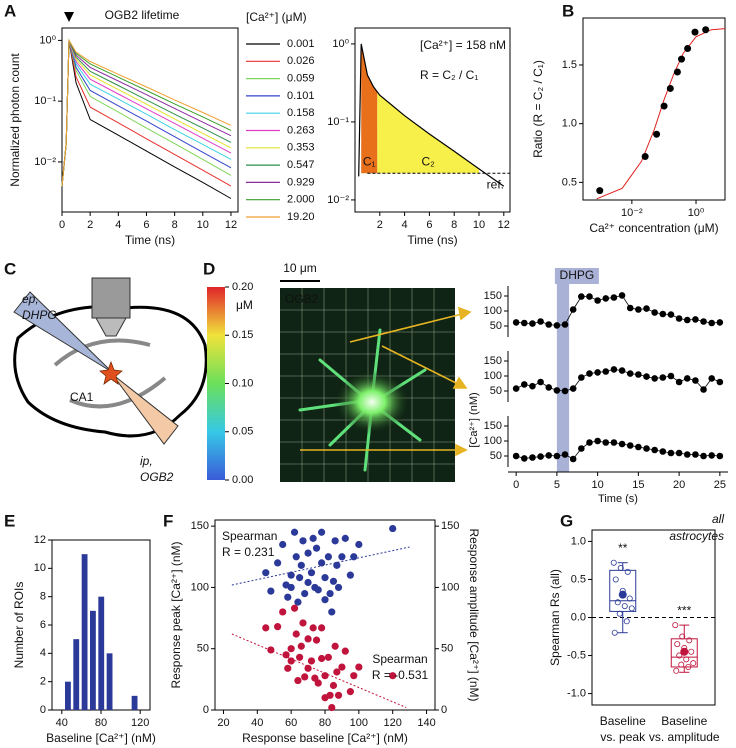  I want to click on y2-tick-label: 100, so click(450, 587).